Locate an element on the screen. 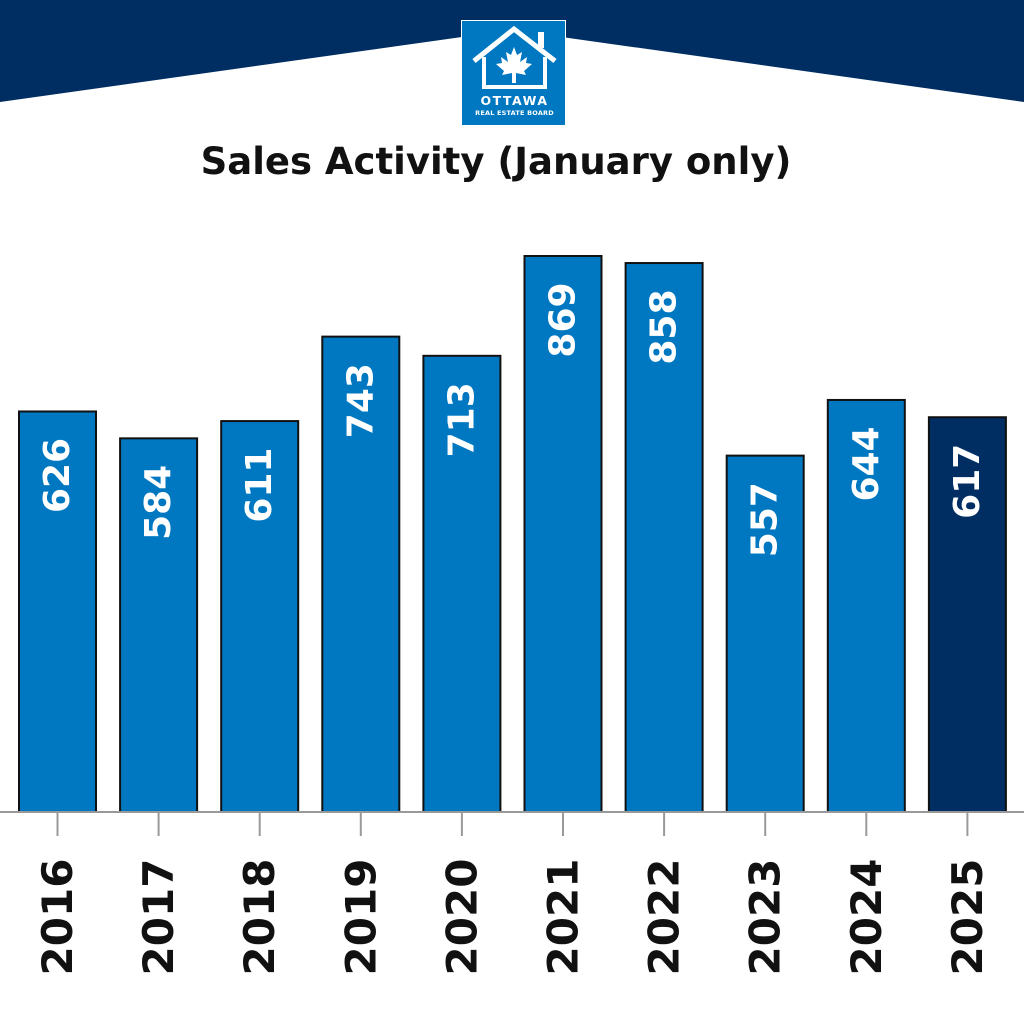 The image size is (1024, 1024). header-banner-shape is located at coordinates (512, 51).